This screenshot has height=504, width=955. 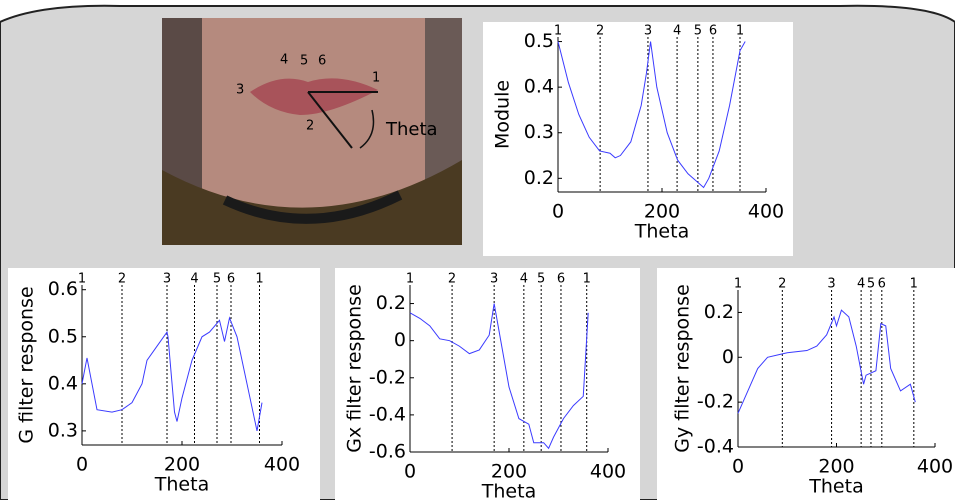 What do you see at coordinates (322, 61) in the screenshot?
I see `photo-label: 6` at bounding box center [322, 61].